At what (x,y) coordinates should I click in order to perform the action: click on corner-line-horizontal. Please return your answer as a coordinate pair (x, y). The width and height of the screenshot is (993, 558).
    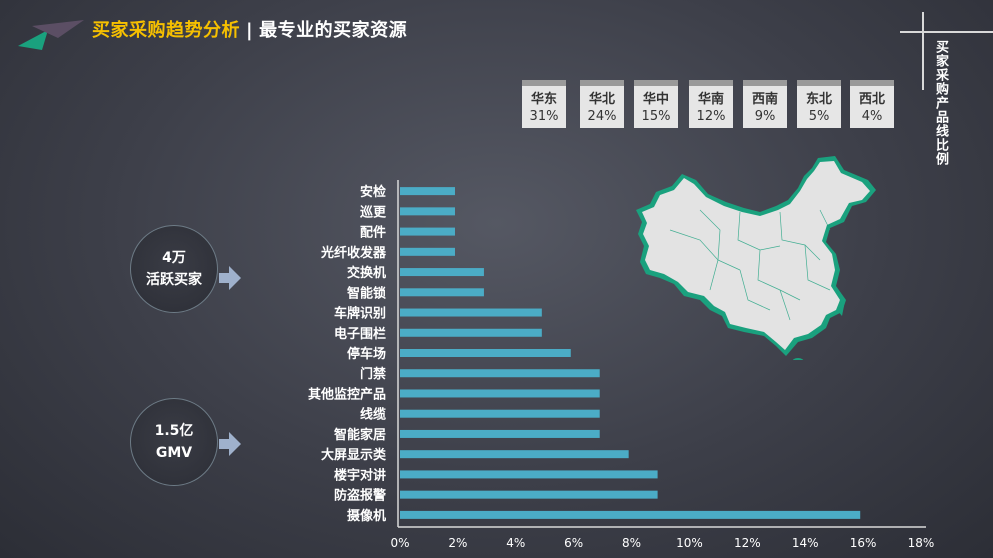
    Looking at the image, I should click on (946, 32).